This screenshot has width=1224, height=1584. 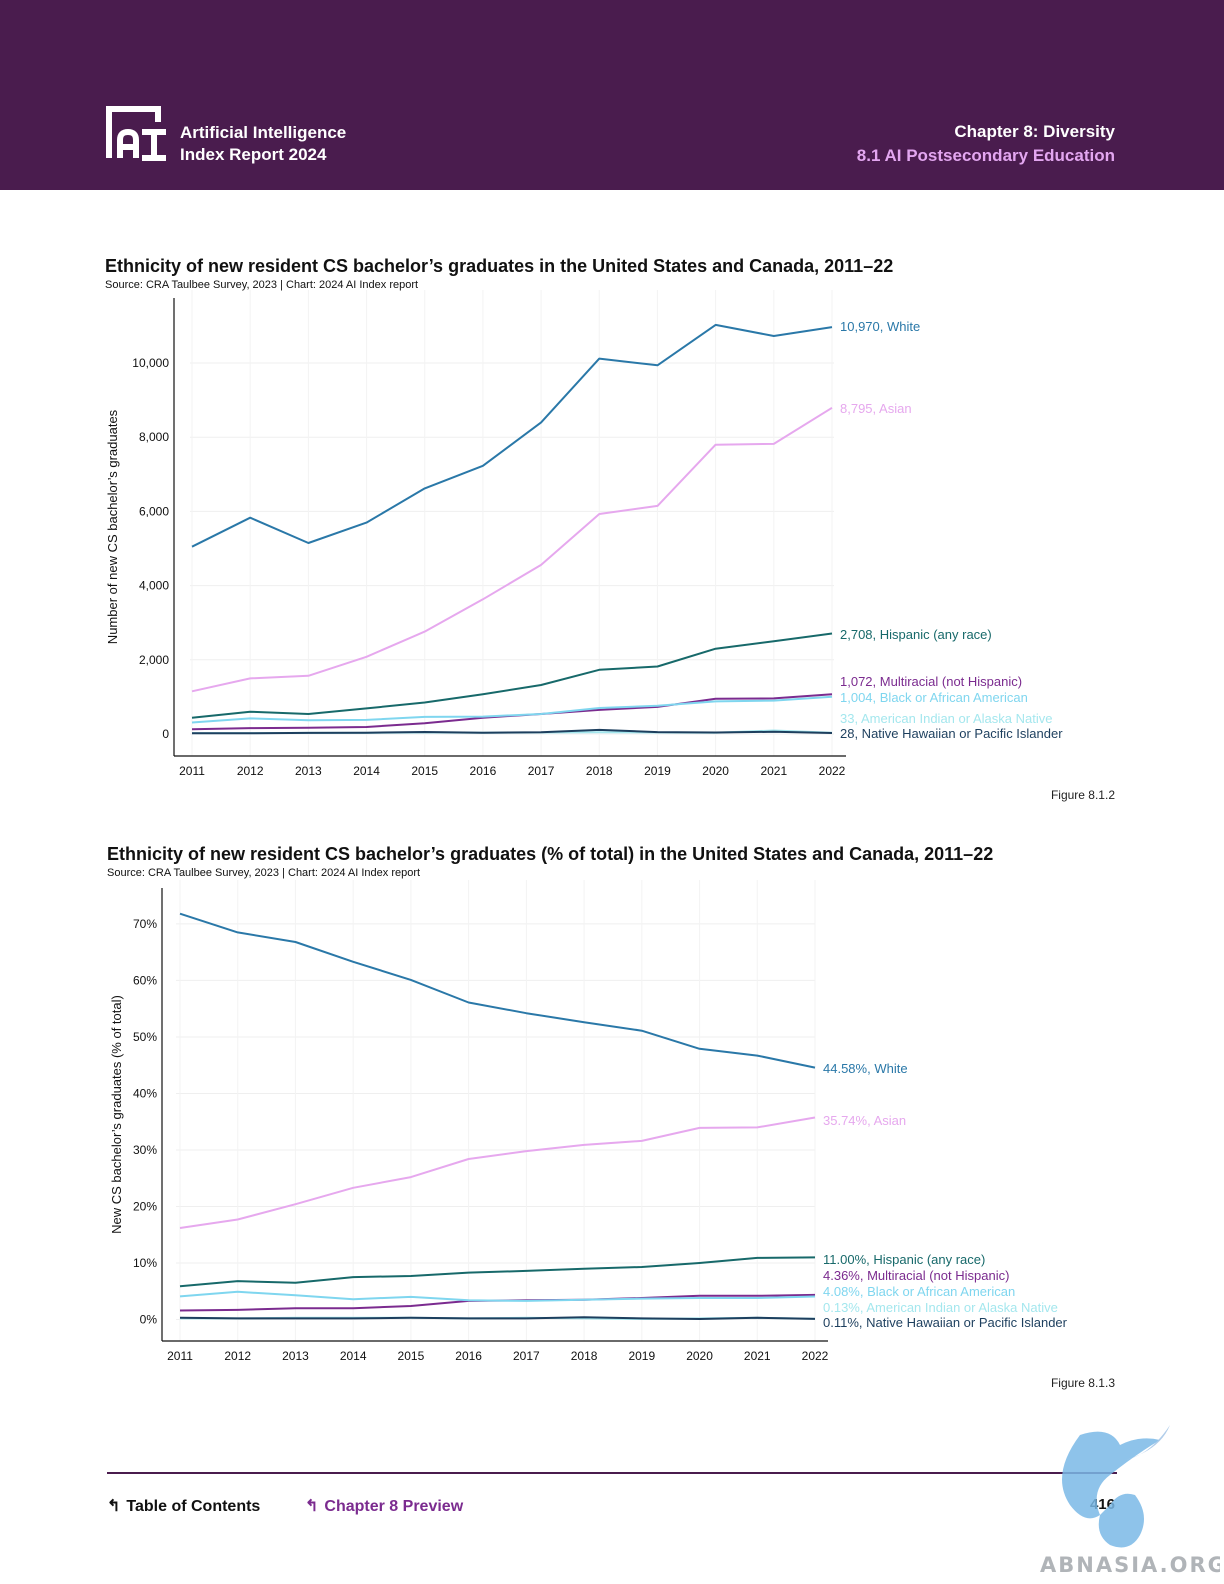 What do you see at coordinates (1082, 1383) in the screenshot?
I see `chart2-figure-label: Figure 8.1.3` at bounding box center [1082, 1383].